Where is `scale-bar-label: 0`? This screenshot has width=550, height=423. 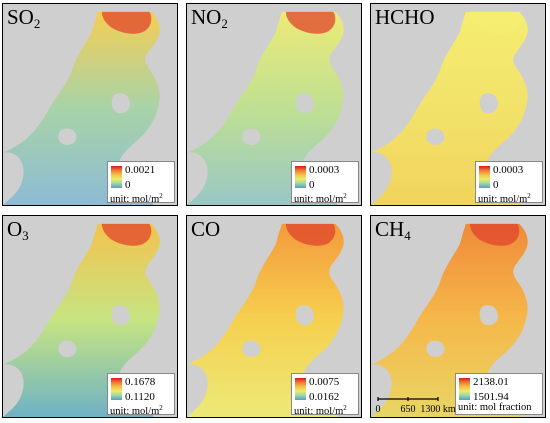
scale-bar-label: 0 is located at coordinates (378, 409).